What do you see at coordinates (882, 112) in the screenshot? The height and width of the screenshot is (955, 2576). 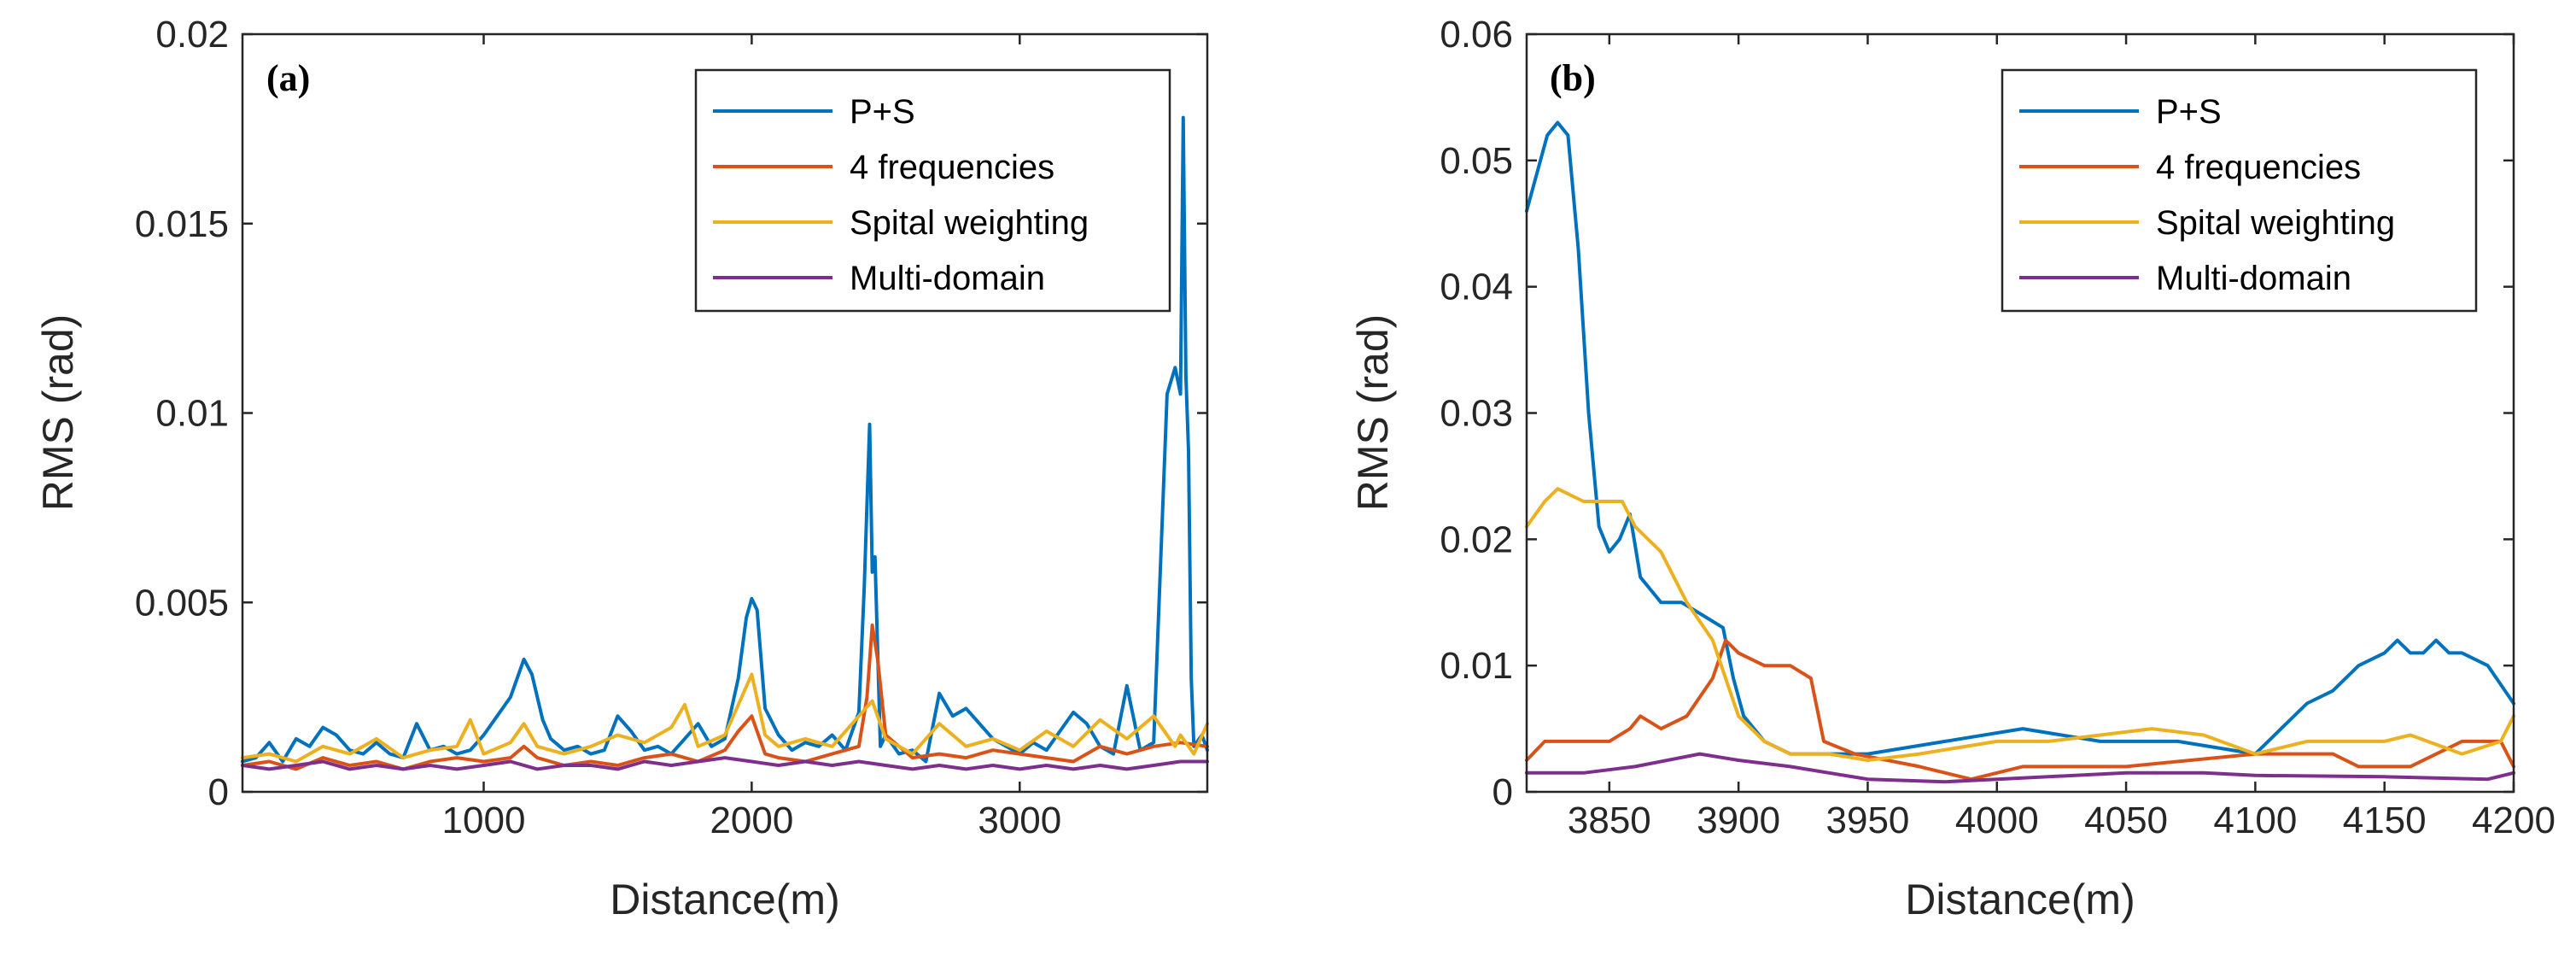 I see `legend-label-ps-a: P+S` at bounding box center [882, 112].